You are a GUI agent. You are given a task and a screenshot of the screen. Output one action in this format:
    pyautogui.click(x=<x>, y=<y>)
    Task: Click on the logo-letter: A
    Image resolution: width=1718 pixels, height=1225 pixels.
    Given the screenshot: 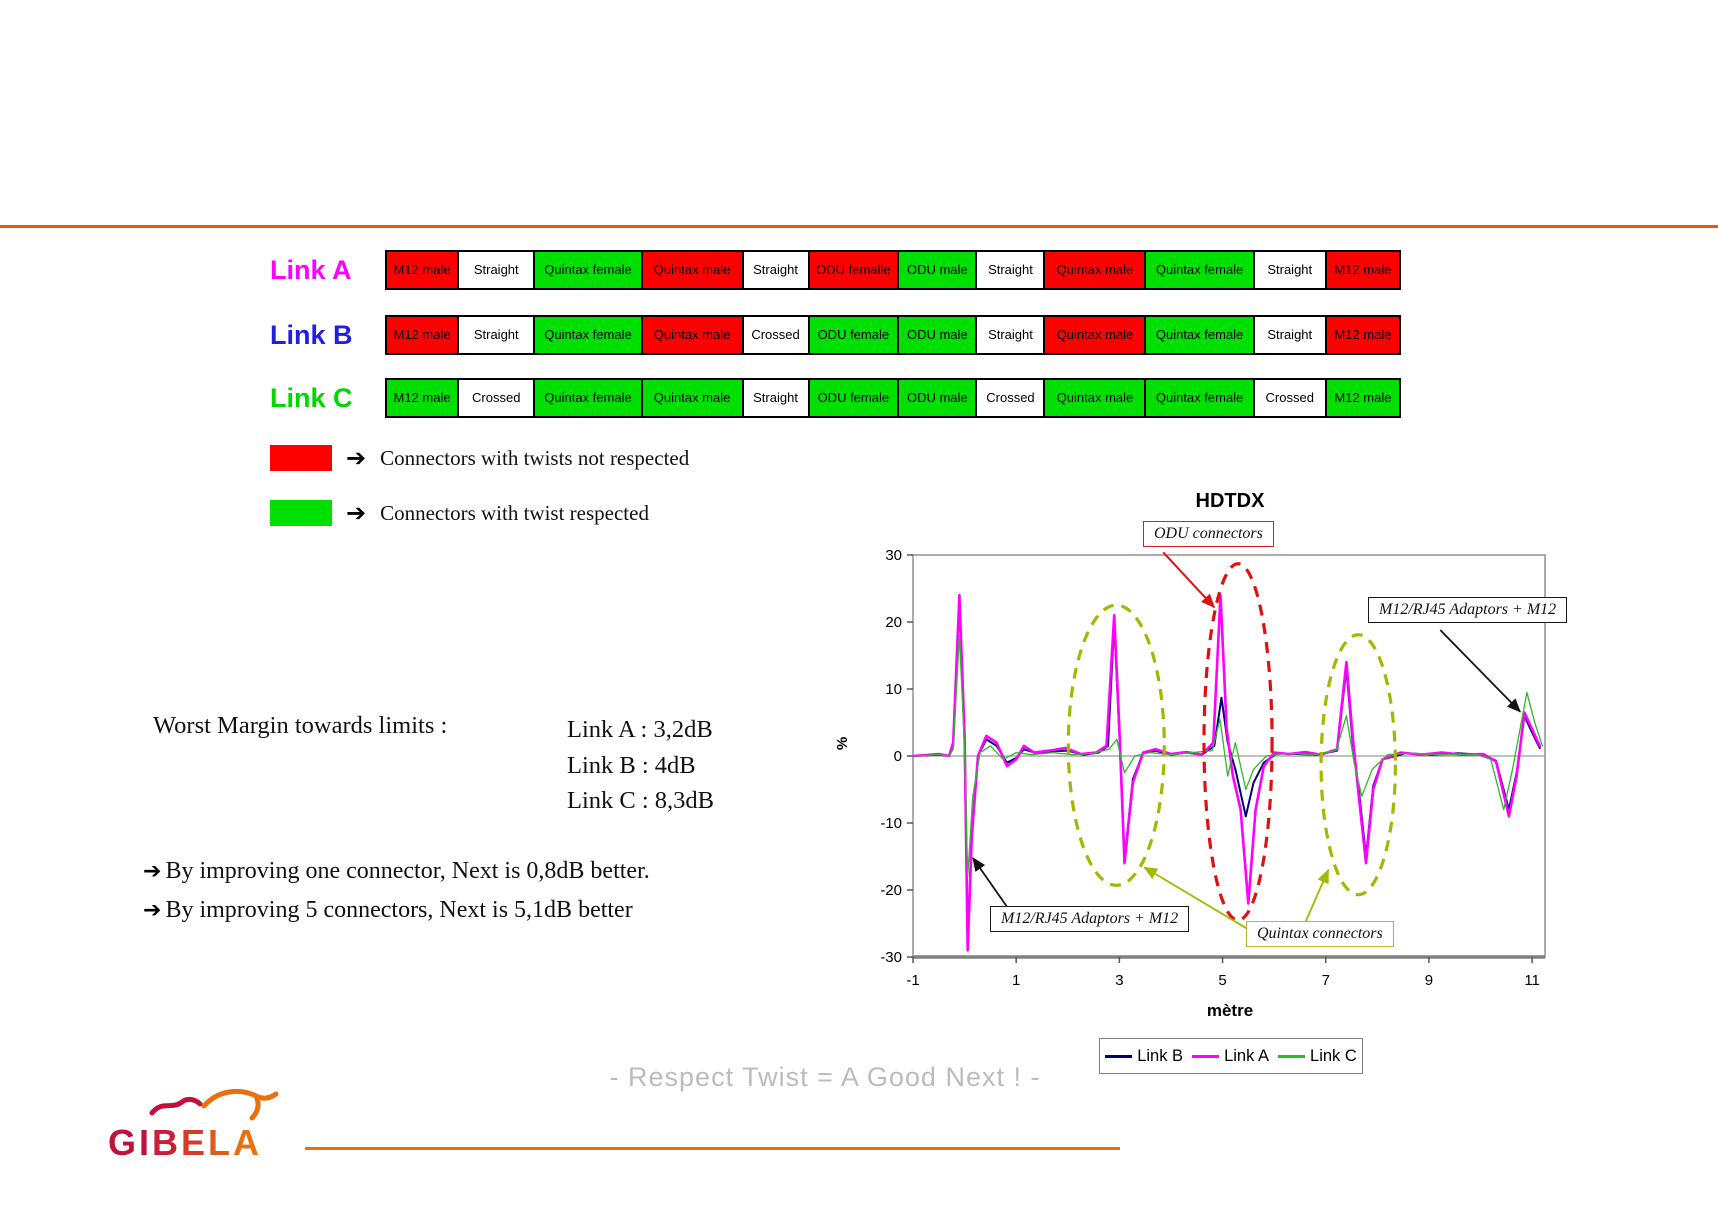 What is the action you would take?
    pyautogui.click(x=248, y=1142)
    